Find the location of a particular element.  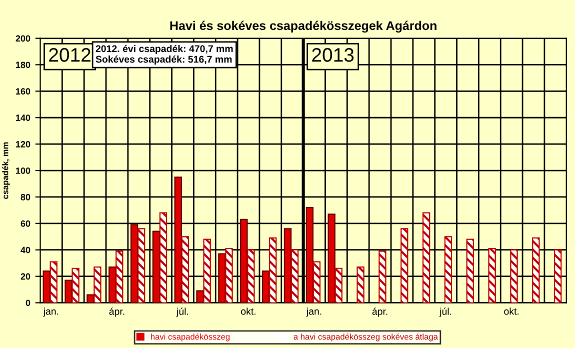

y-tick-label: 60 is located at coordinates (25, 223).